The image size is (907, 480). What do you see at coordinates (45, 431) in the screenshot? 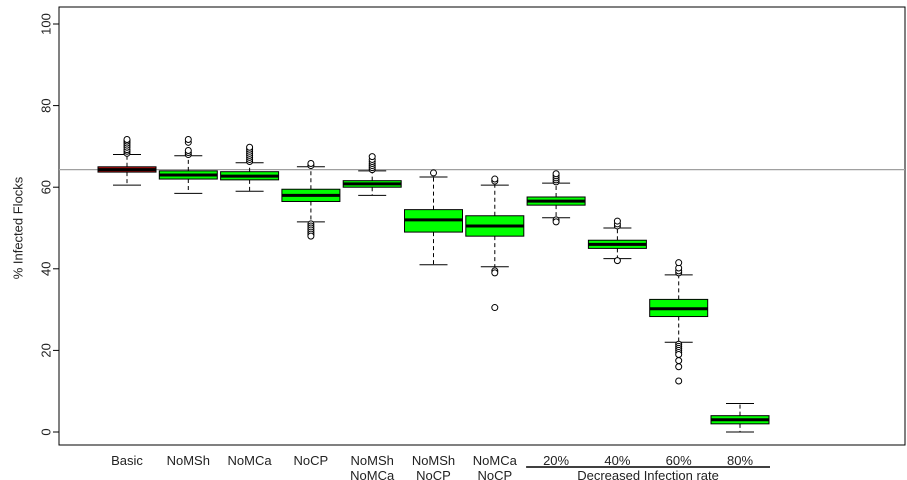
I see `y-tick-label: 0` at bounding box center [45, 431].